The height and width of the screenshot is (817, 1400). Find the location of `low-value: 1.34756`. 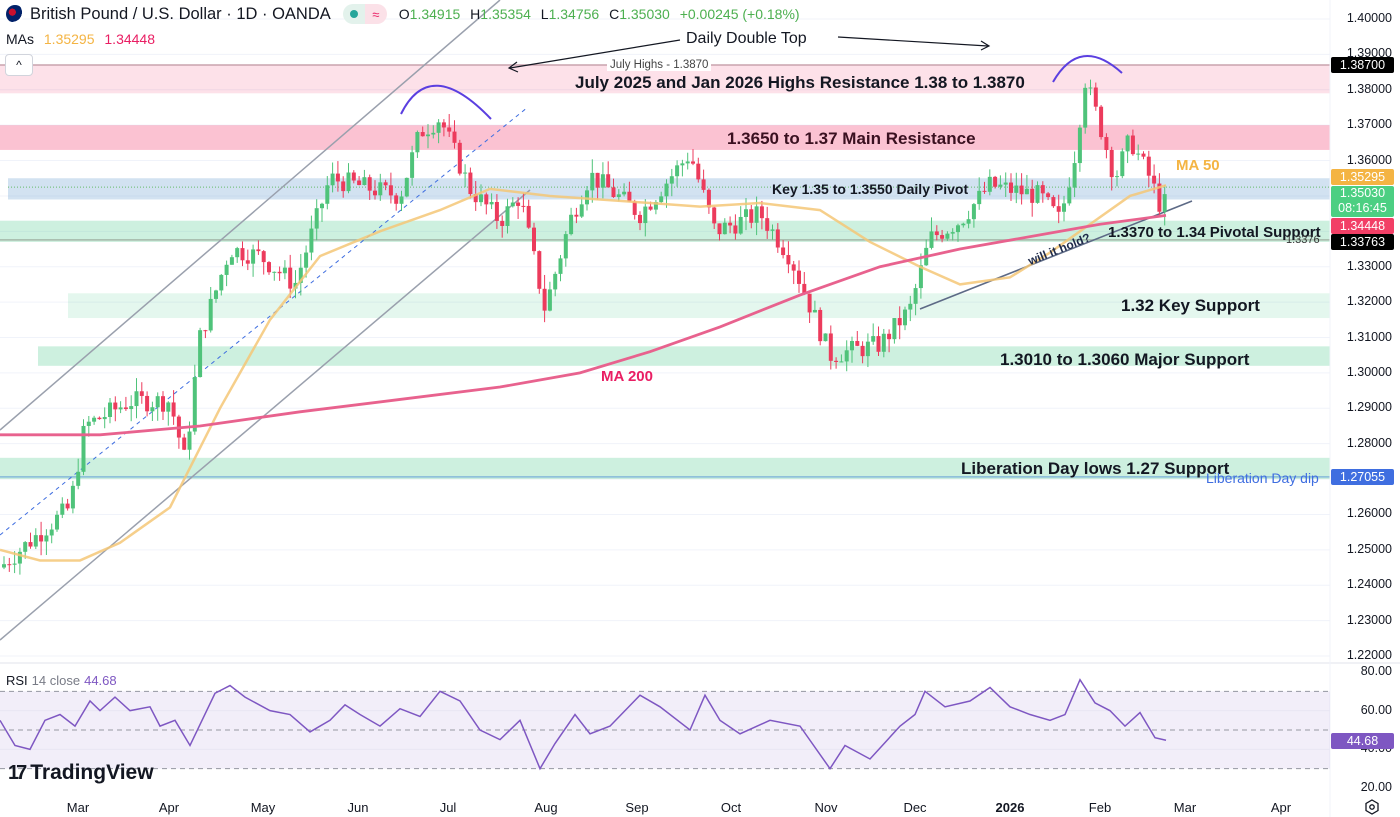

low-value: 1.34756 is located at coordinates (574, 14).